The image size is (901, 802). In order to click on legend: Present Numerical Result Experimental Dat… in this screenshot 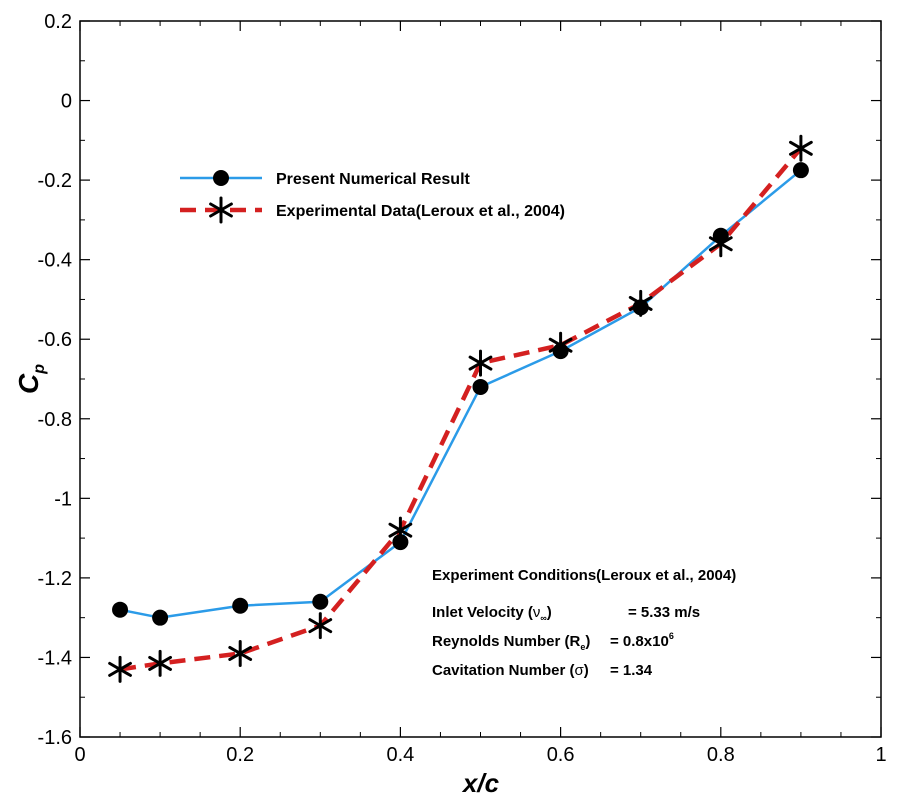, I will do `click(372, 197)`.